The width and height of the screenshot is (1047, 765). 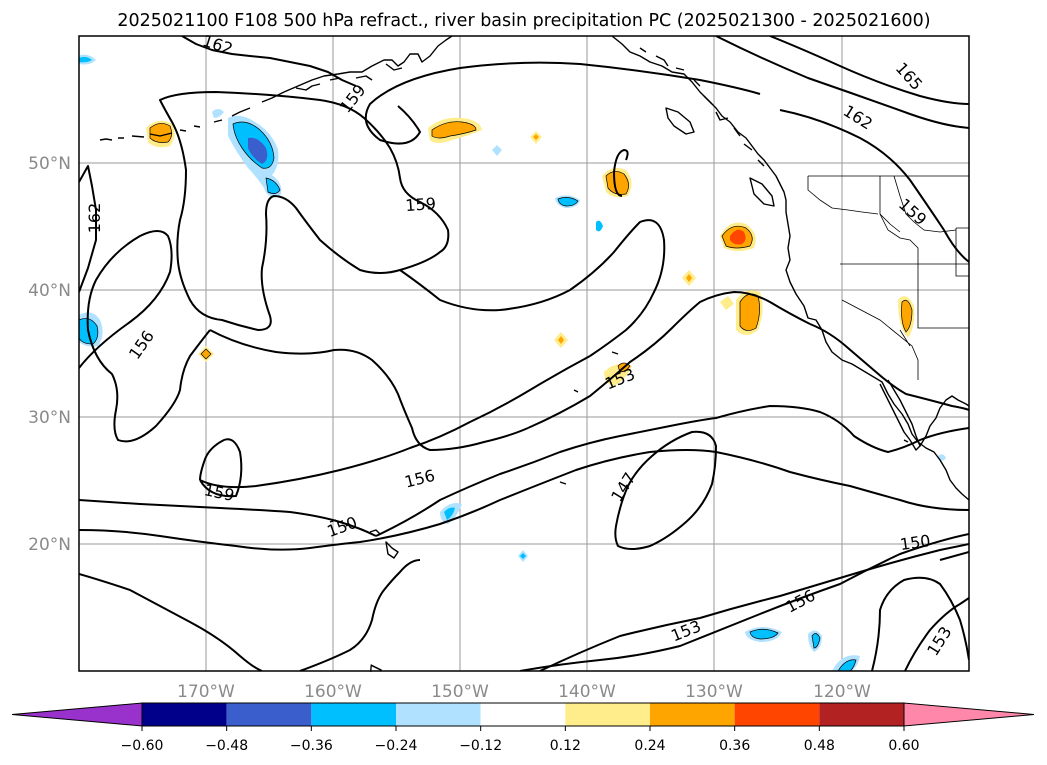 What do you see at coordinates (206, 692) in the screenshot?
I see `lon-label: 170°W` at bounding box center [206, 692].